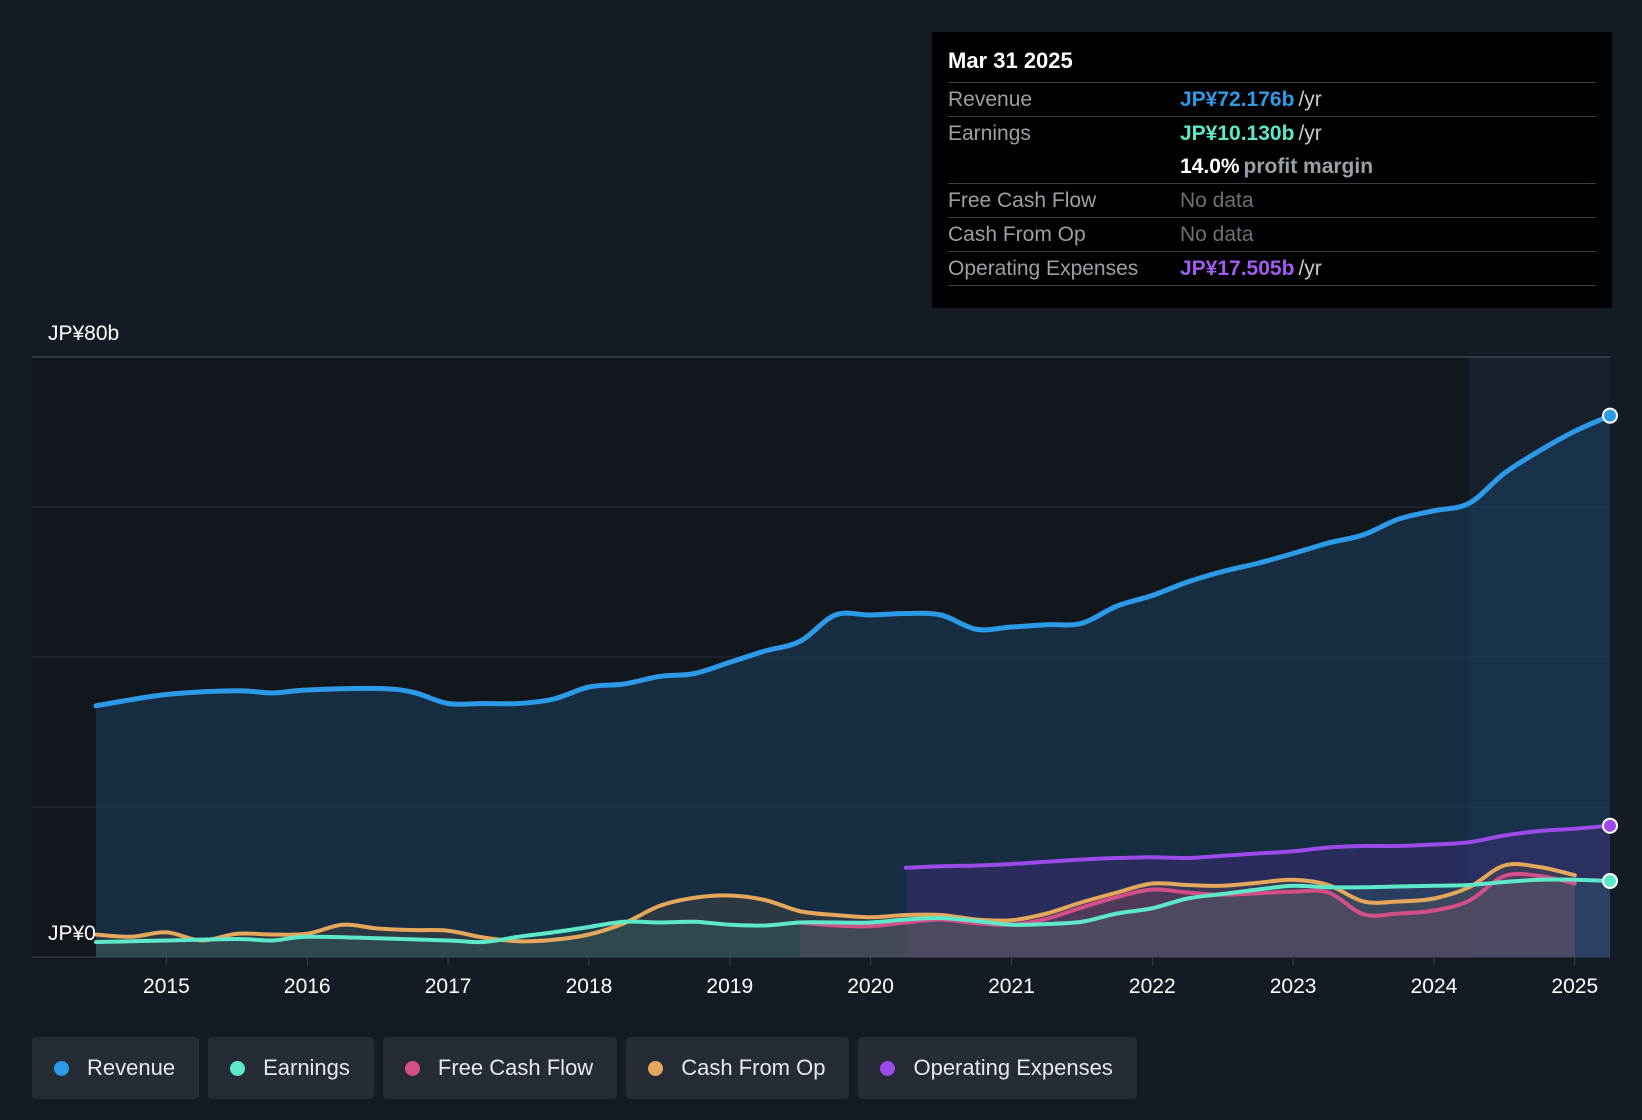  What do you see at coordinates (1210, 166) in the screenshot?
I see `tooltip-margin-value: 14.0%` at bounding box center [1210, 166].